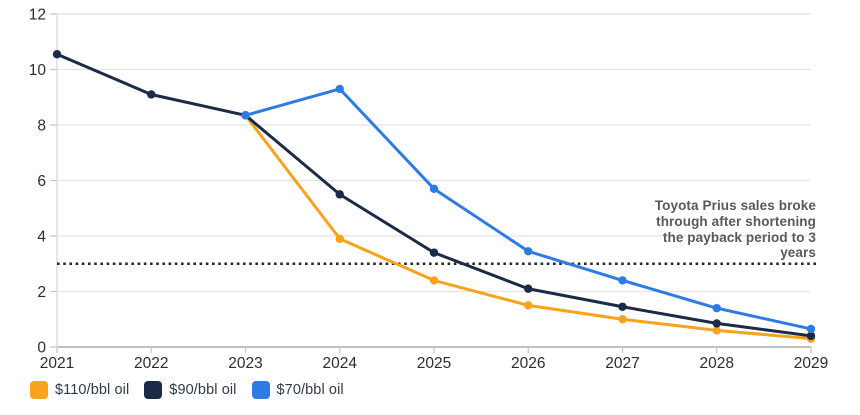  What do you see at coordinates (41, 126) in the screenshot?
I see `y-tick-label: 8` at bounding box center [41, 126].